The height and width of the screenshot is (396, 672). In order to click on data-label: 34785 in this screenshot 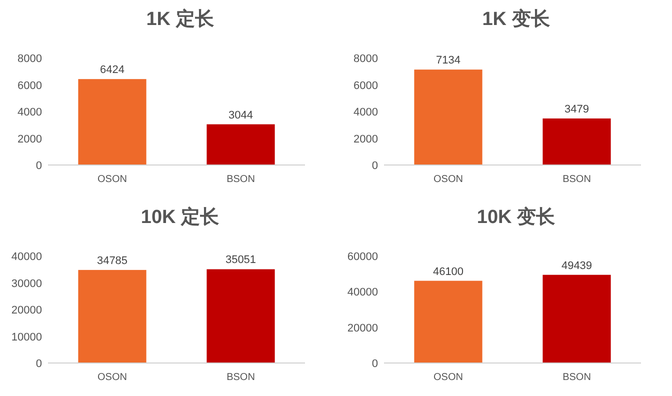, I will do `click(112, 260)`.